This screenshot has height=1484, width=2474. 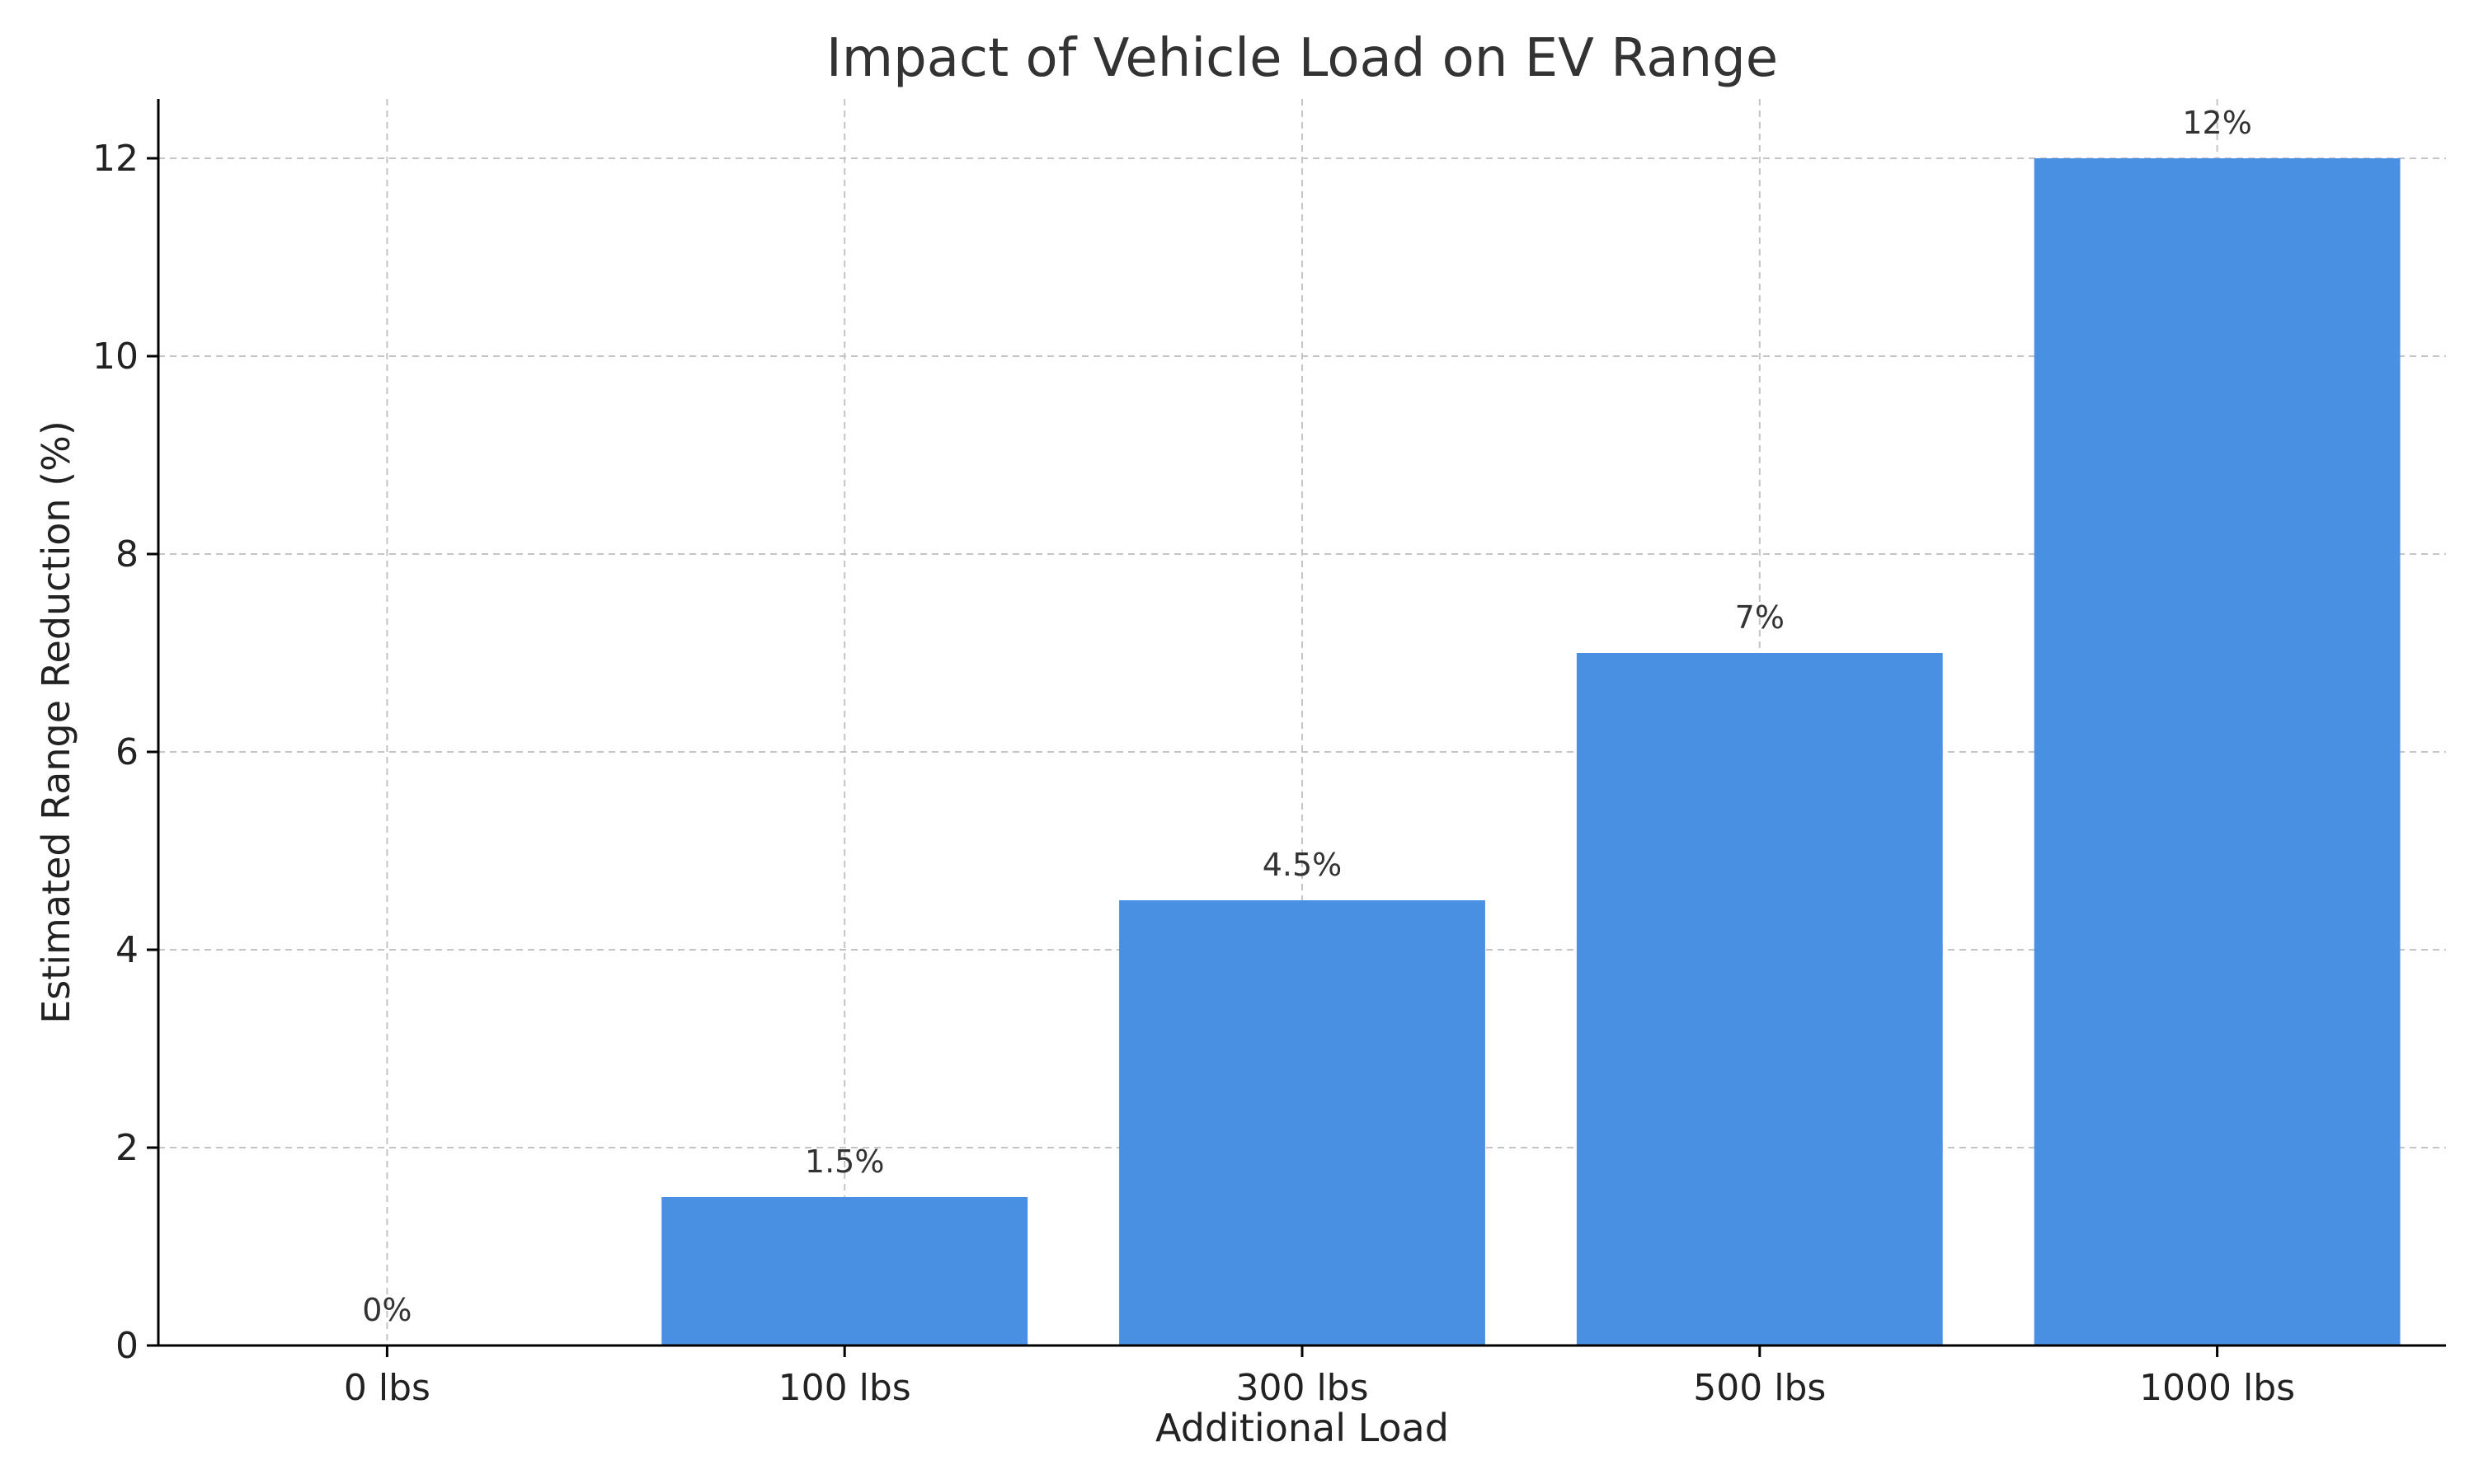 What do you see at coordinates (2216, 123) in the screenshot?
I see `data-label: 12%` at bounding box center [2216, 123].